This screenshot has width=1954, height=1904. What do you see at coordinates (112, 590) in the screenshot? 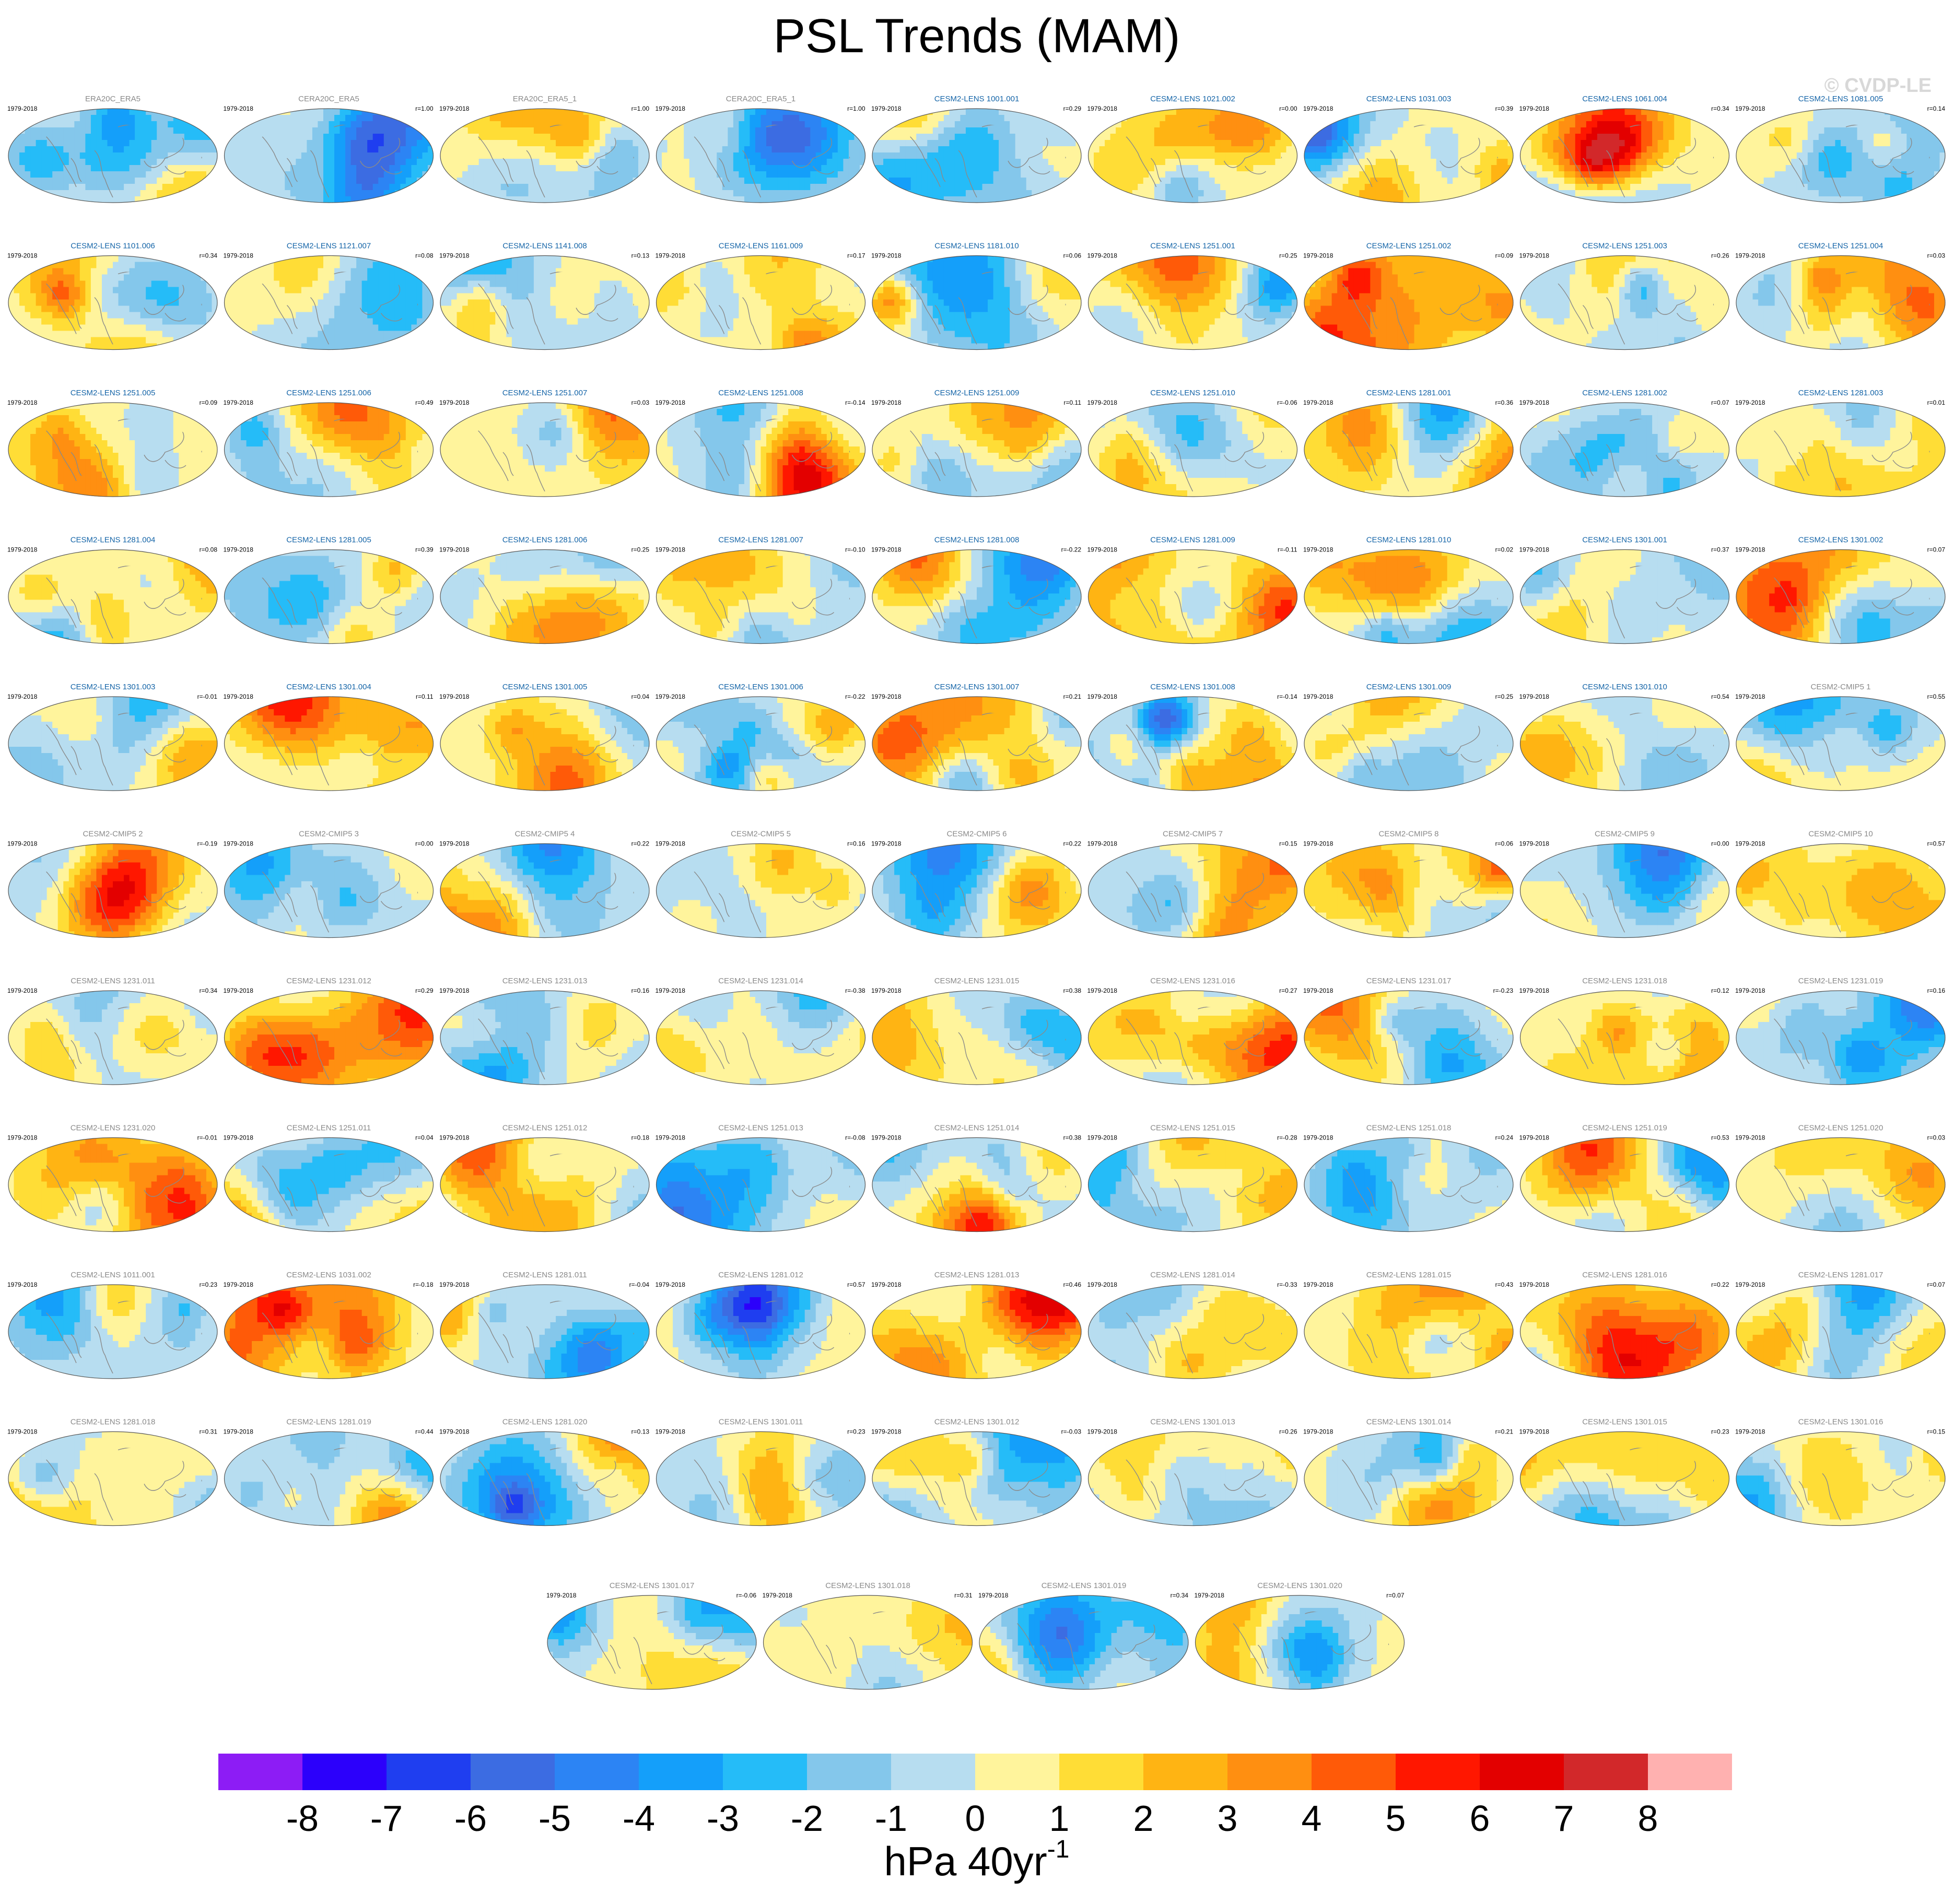
I see `map-panel: CESM2-LENS 1281.004 1979-2018 r=0.08` at bounding box center [112, 590].